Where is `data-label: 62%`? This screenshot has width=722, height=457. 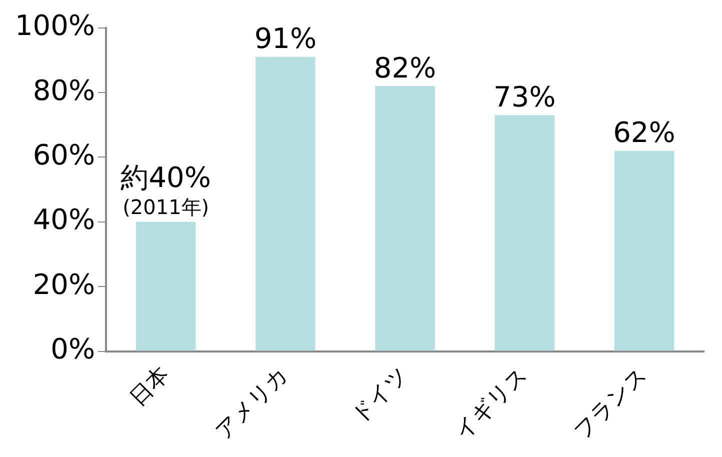 data-label: 62% is located at coordinates (644, 133).